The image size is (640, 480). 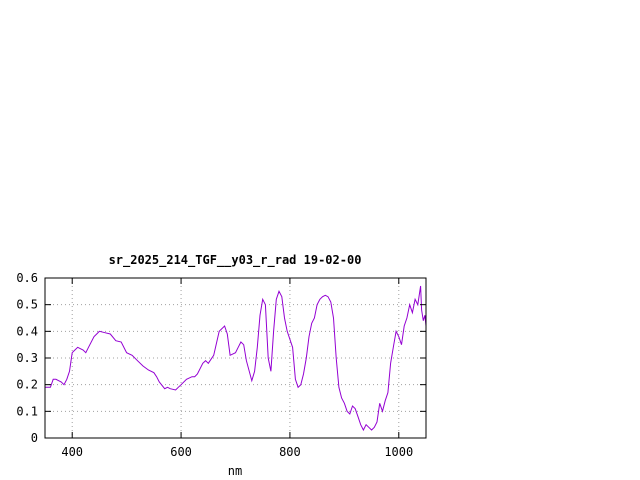 What do you see at coordinates (27, 385) in the screenshot?
I see `y-tick-label: 0.2` at bounding box center [27, 385].